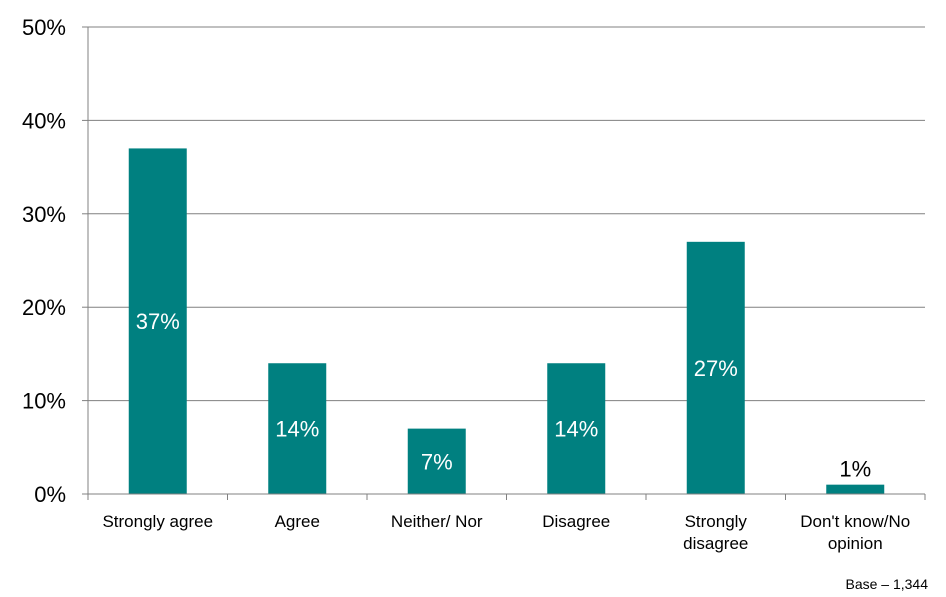 This screenshot has height=597, width=946. I want to click on x-tick-label: Don't know/No opinion, so click(855, 532).